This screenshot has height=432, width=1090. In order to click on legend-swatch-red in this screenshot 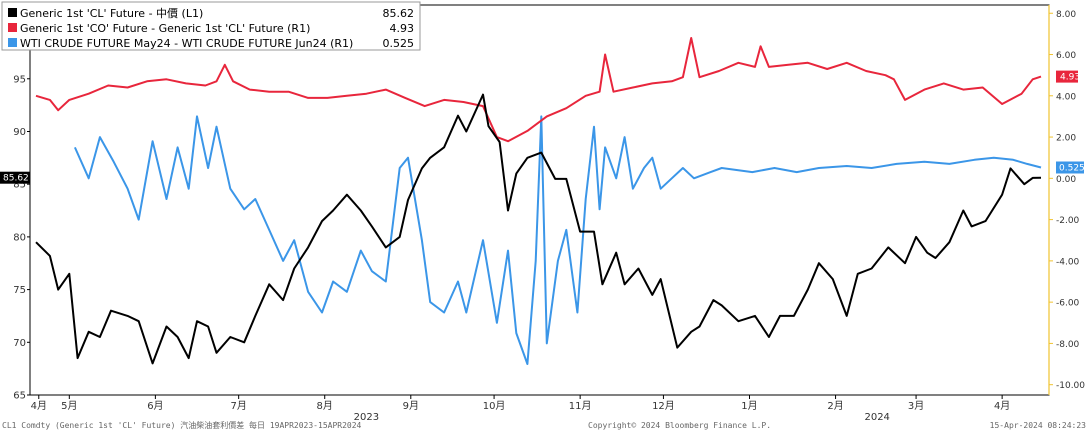, I will do `click(12, 27)`.